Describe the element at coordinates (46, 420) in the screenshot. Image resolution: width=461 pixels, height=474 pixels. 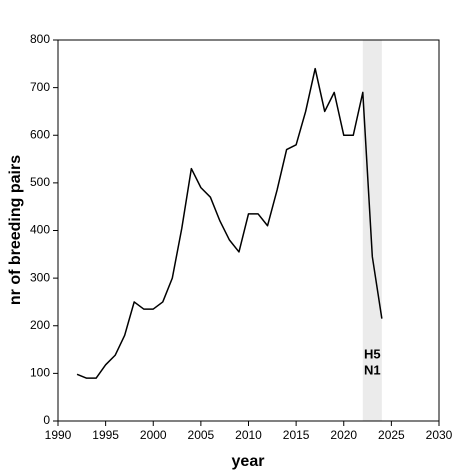
I see `y-tick-label: 0` at that location.